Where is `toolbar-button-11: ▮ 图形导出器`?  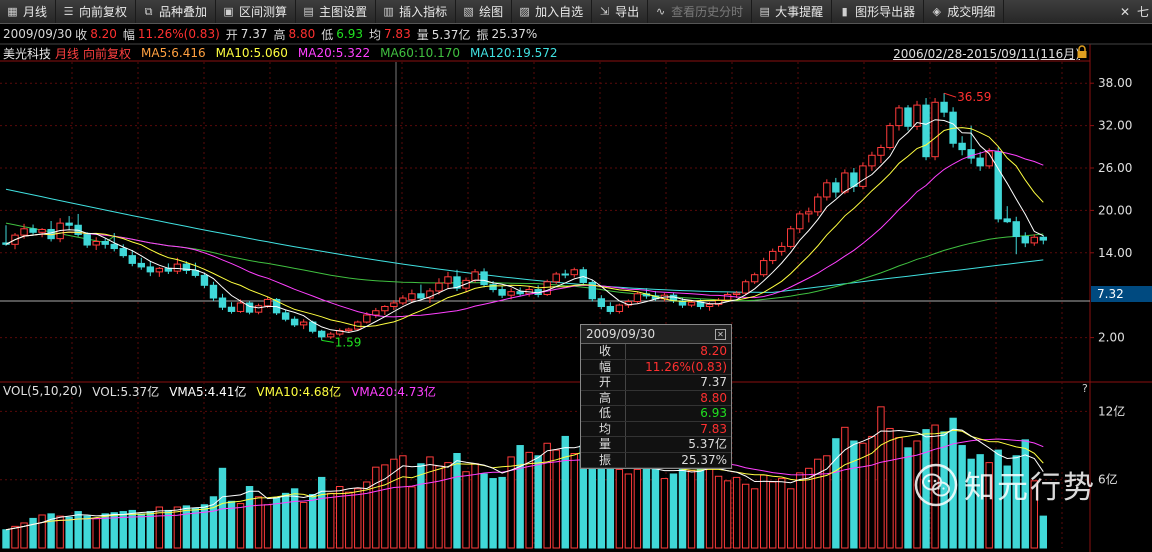 toolbar-button-11: ▮ 图形导出器 is located at coordinates (878, 11).